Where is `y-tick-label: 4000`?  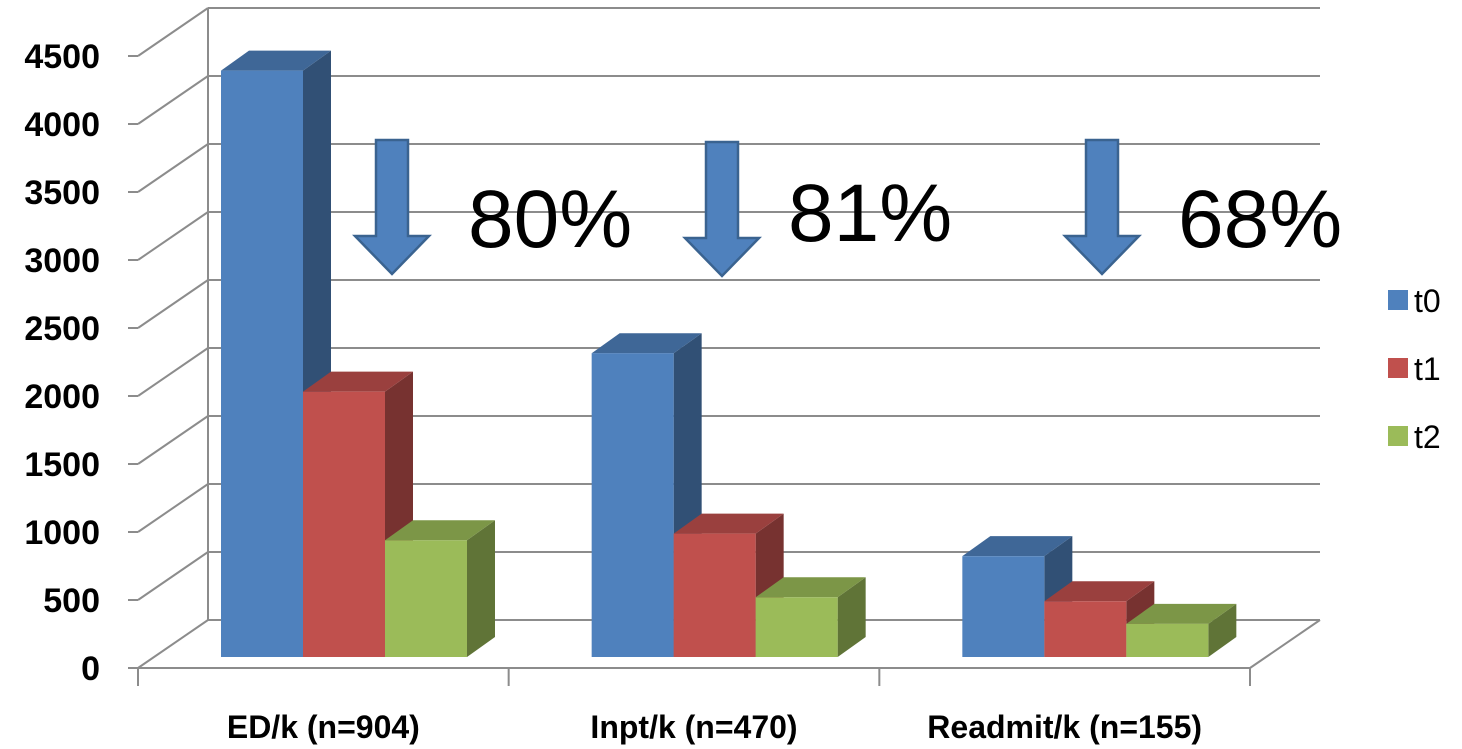 y-tick-label: 4000 is located at coordinates (62, 125).